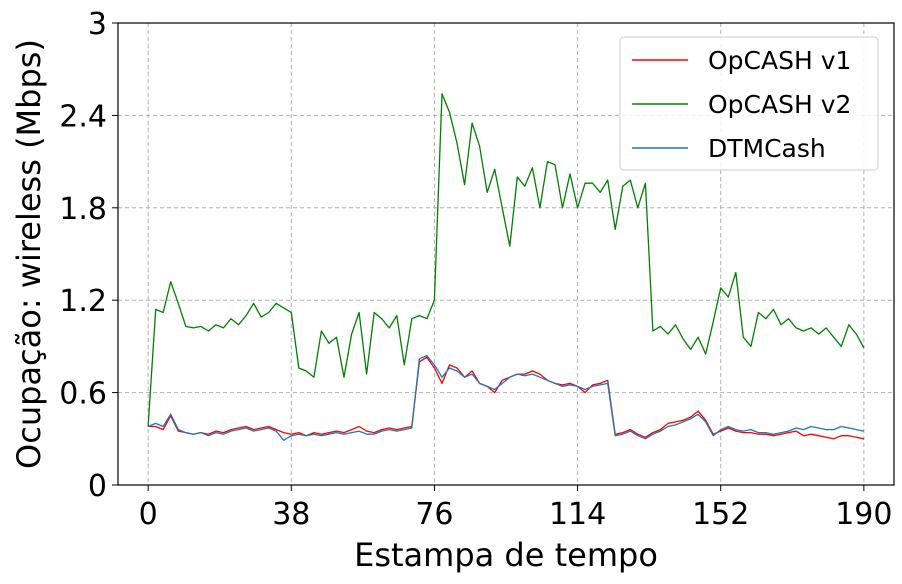  Describe the element at coordinates (779, 104) in the screenshot. I see `legend-label-1: OpCASH v2` at that location.